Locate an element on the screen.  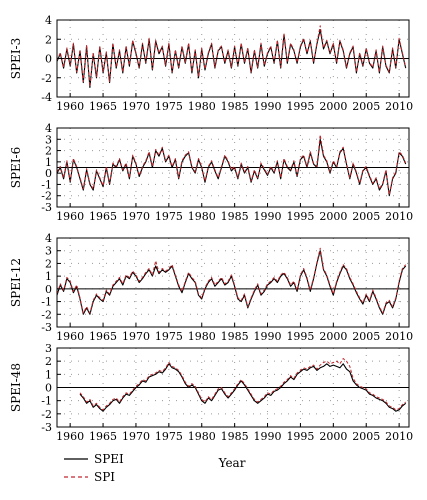
plot-frame is located at coordinates (233, 167).